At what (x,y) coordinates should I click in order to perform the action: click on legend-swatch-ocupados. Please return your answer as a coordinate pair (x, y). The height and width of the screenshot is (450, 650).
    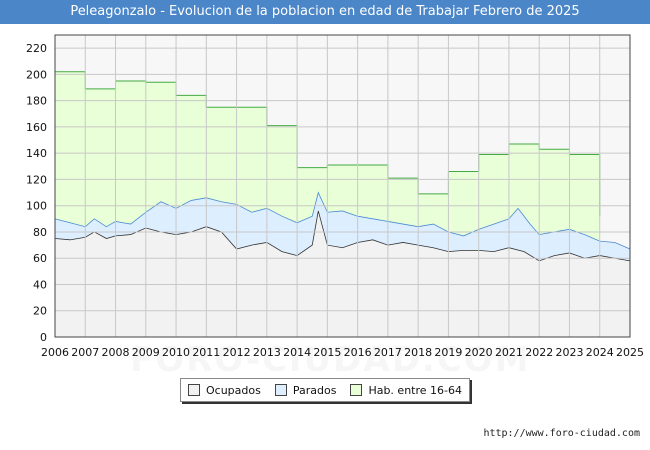
    Looking at the image, I should click on (193, 390).